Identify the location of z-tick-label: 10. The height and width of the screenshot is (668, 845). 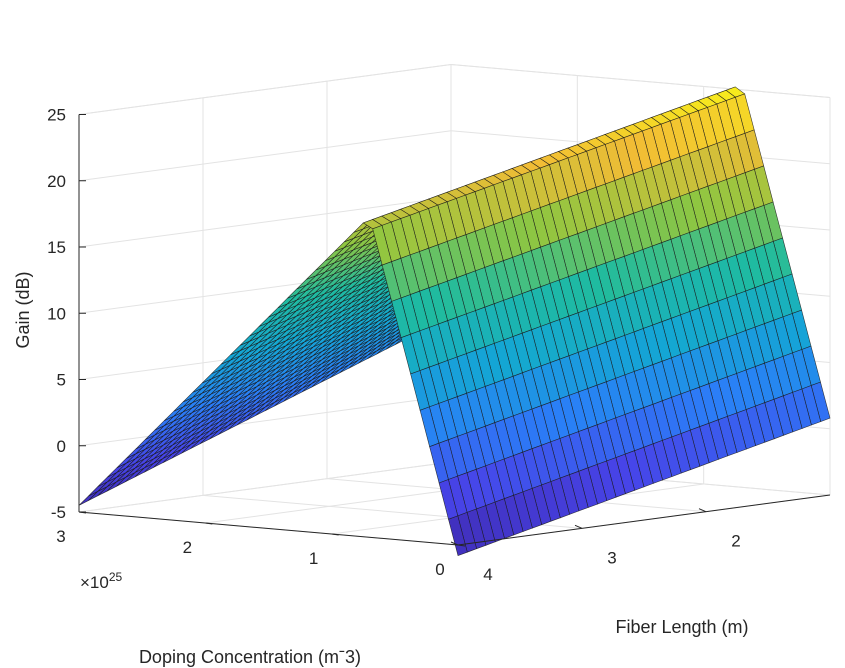
(56, 313).